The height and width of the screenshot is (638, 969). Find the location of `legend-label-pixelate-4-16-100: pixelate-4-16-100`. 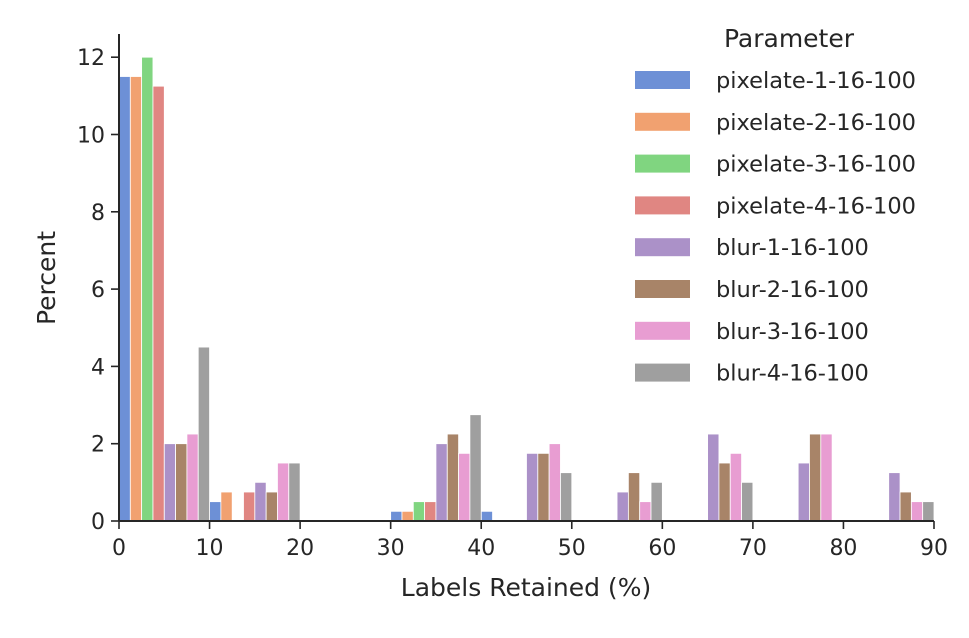

legend-label-pixelate-4-16-100: pixelate-4-16-100 is located at coordinates (816, 206).